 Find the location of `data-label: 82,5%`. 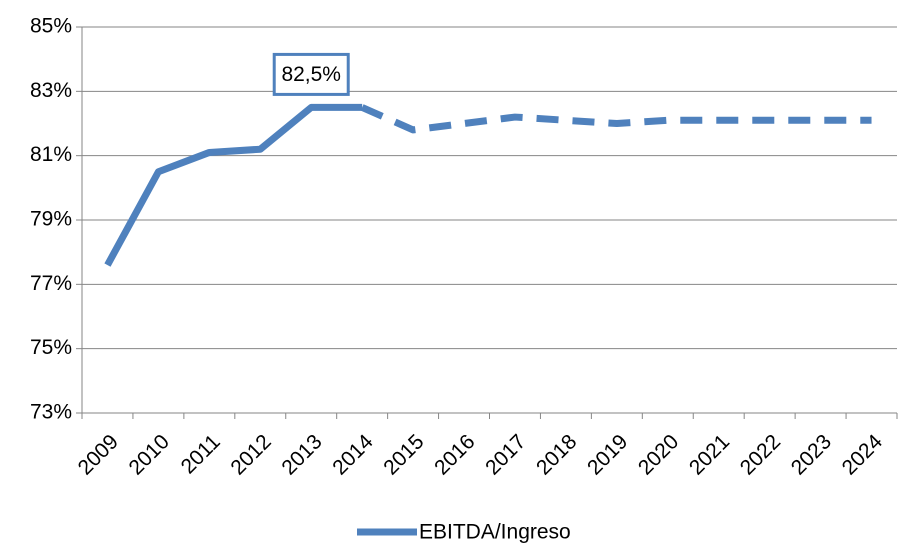

data-label: 82,5% is located at coordinates (311, 74).